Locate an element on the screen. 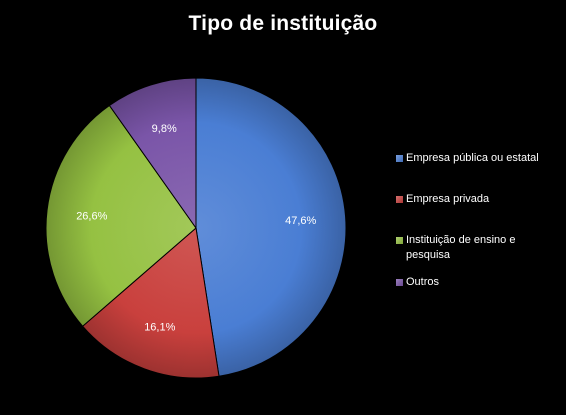  legend-item-instituicao-ensino: Instituição de ensino e pesquisa is located at coordinates (479, 248).